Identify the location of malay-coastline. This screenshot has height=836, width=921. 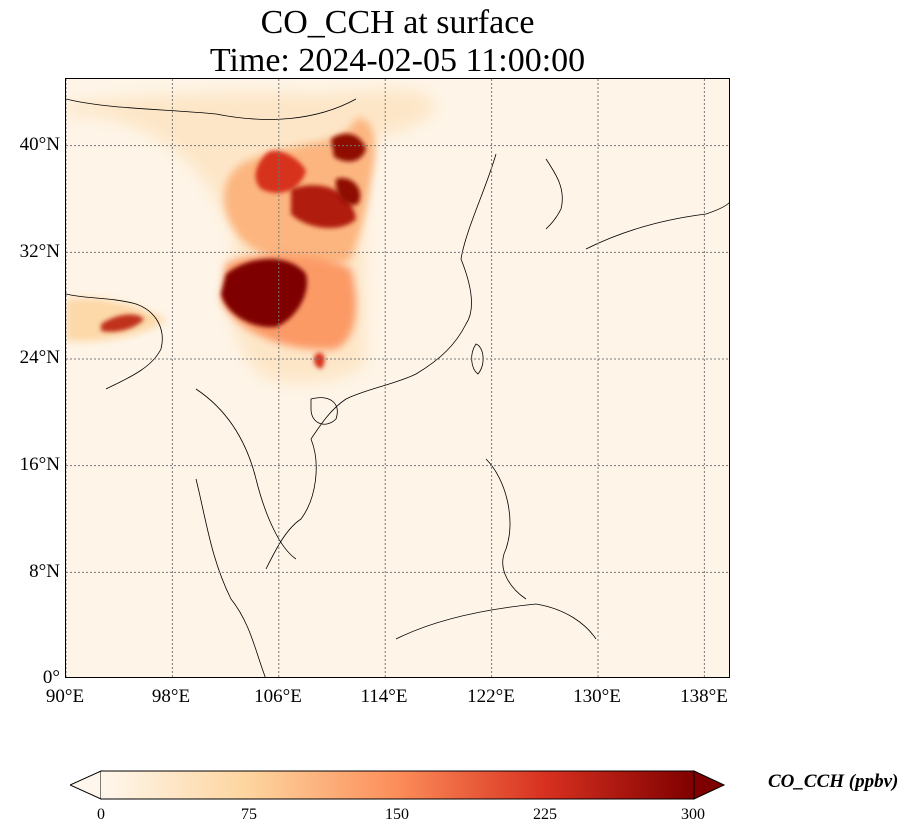
(230, 577).